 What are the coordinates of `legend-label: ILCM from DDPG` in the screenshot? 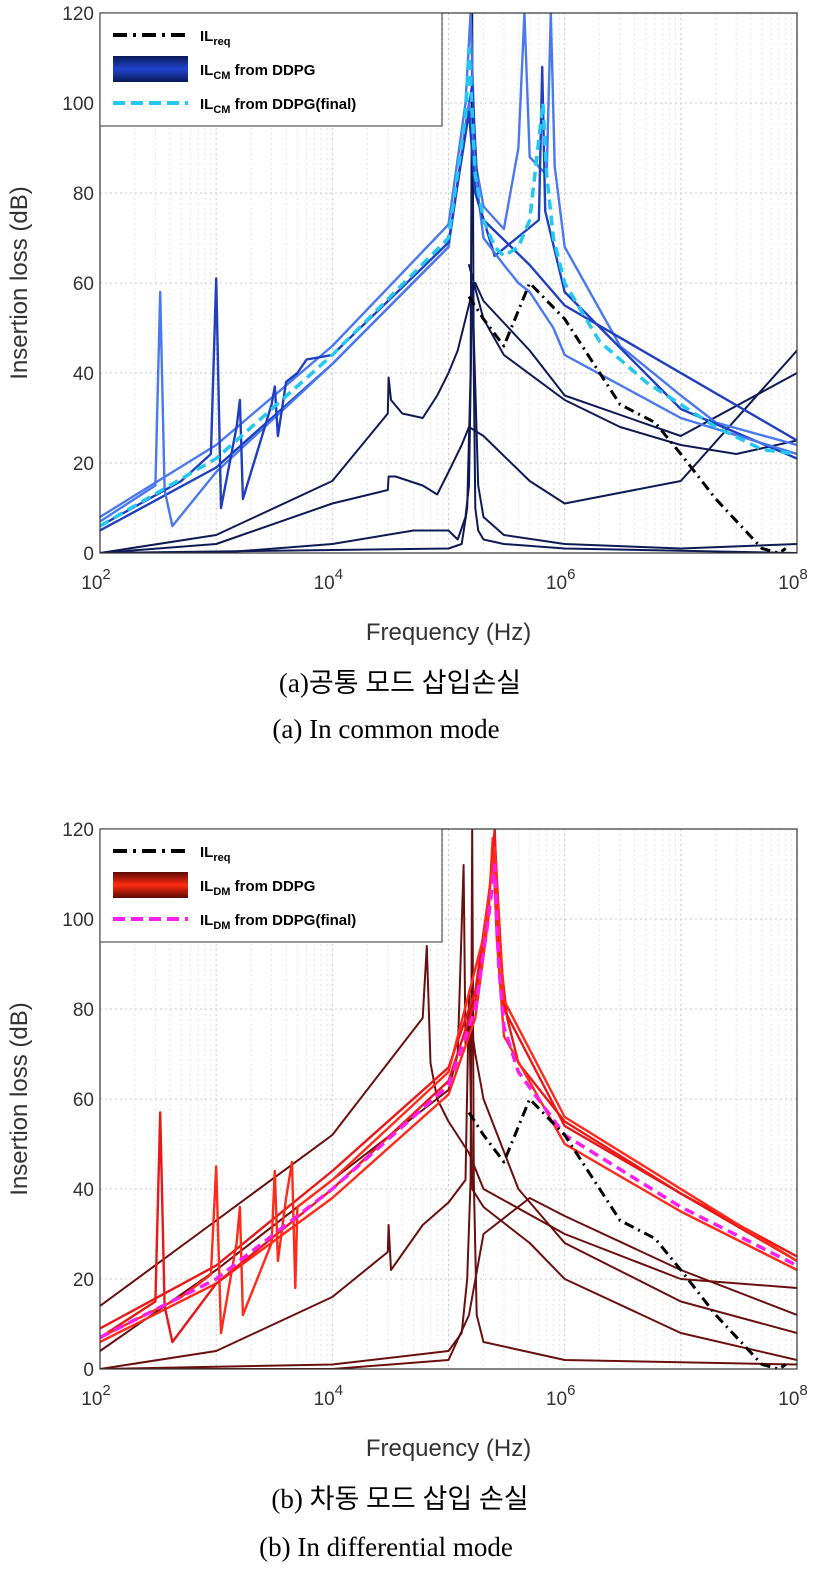 It's located at (257, 72).